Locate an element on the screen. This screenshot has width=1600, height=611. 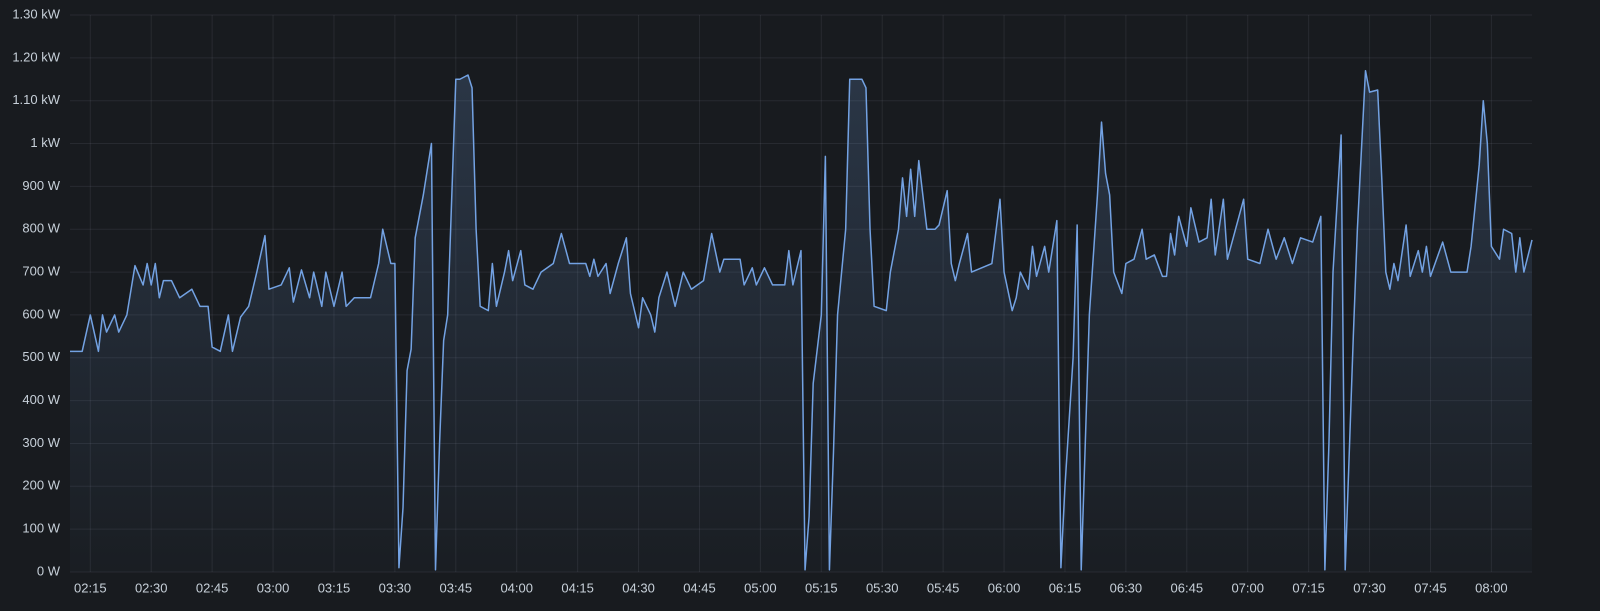
x-tick-label: 06:15 is located at coordinates (1065, 587).